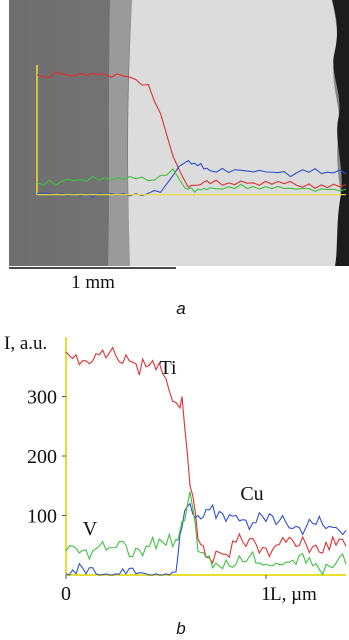  Describe the element at coordinates (251, 494) in the screenshot. I see `series-label-cu: Cu` at that location.